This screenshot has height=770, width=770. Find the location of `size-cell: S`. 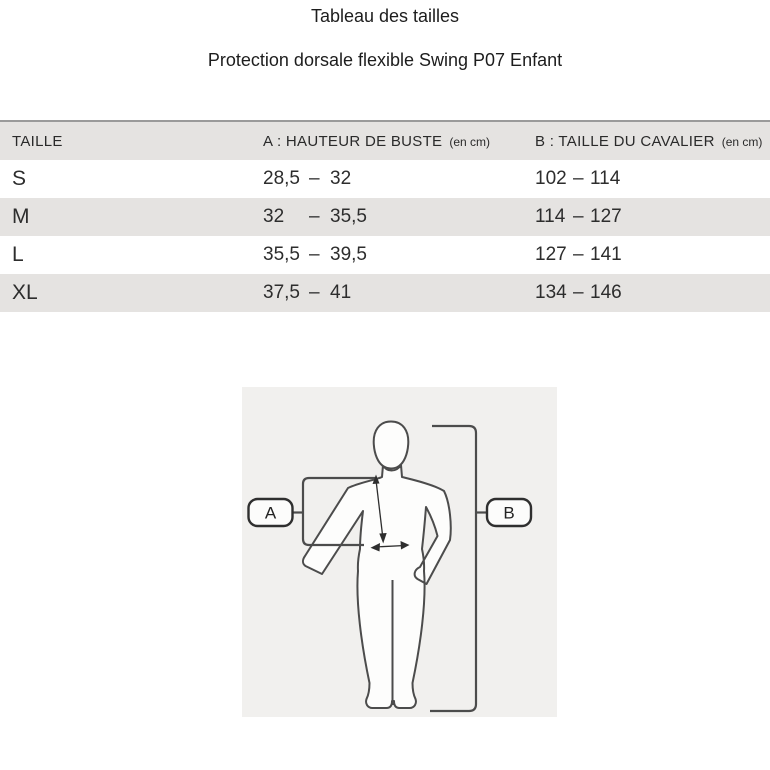

size-cell: S is located at coordinates (19, 178).